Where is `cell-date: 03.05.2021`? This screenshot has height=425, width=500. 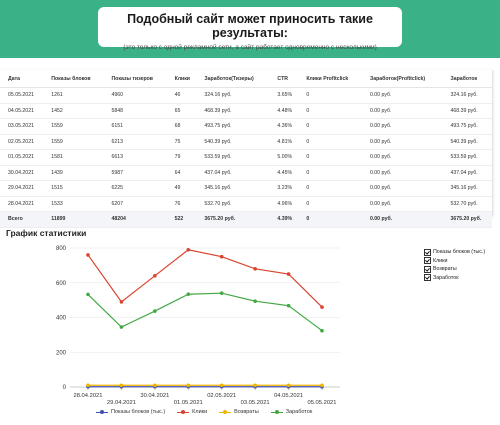 cell-date: 03.05.2021 is located at coordinates (22, 126).